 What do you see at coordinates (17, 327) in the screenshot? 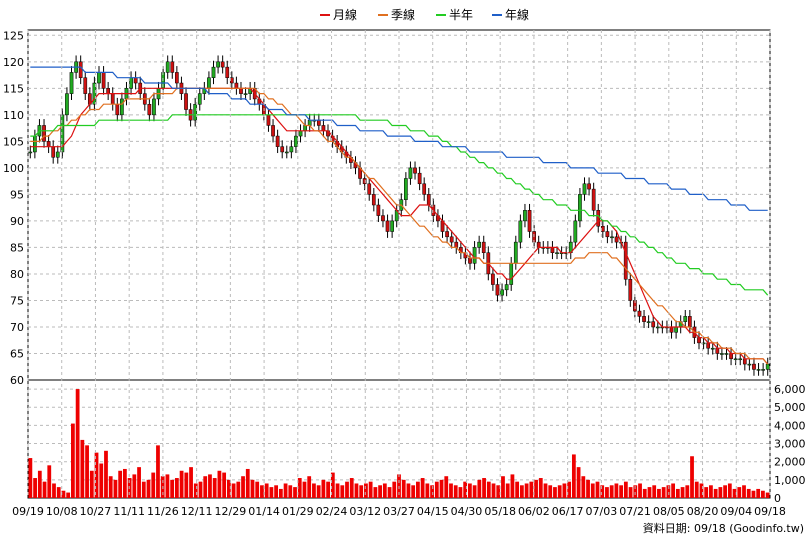
I see `price-tick-label: 70` at bounding box center [17, 327].